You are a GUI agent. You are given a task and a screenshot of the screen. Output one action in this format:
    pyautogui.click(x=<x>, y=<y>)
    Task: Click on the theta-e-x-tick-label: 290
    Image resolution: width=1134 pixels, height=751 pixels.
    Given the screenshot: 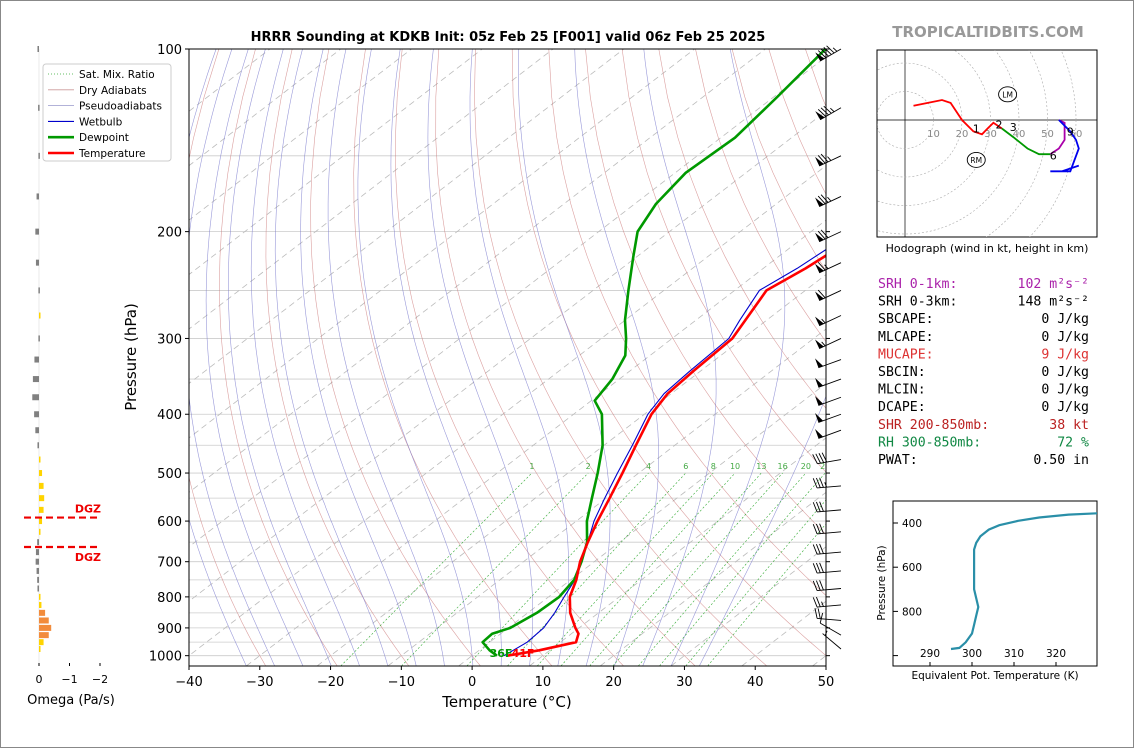 What is the action you would take?
    pyautogui.click(x=930, y=654)
    